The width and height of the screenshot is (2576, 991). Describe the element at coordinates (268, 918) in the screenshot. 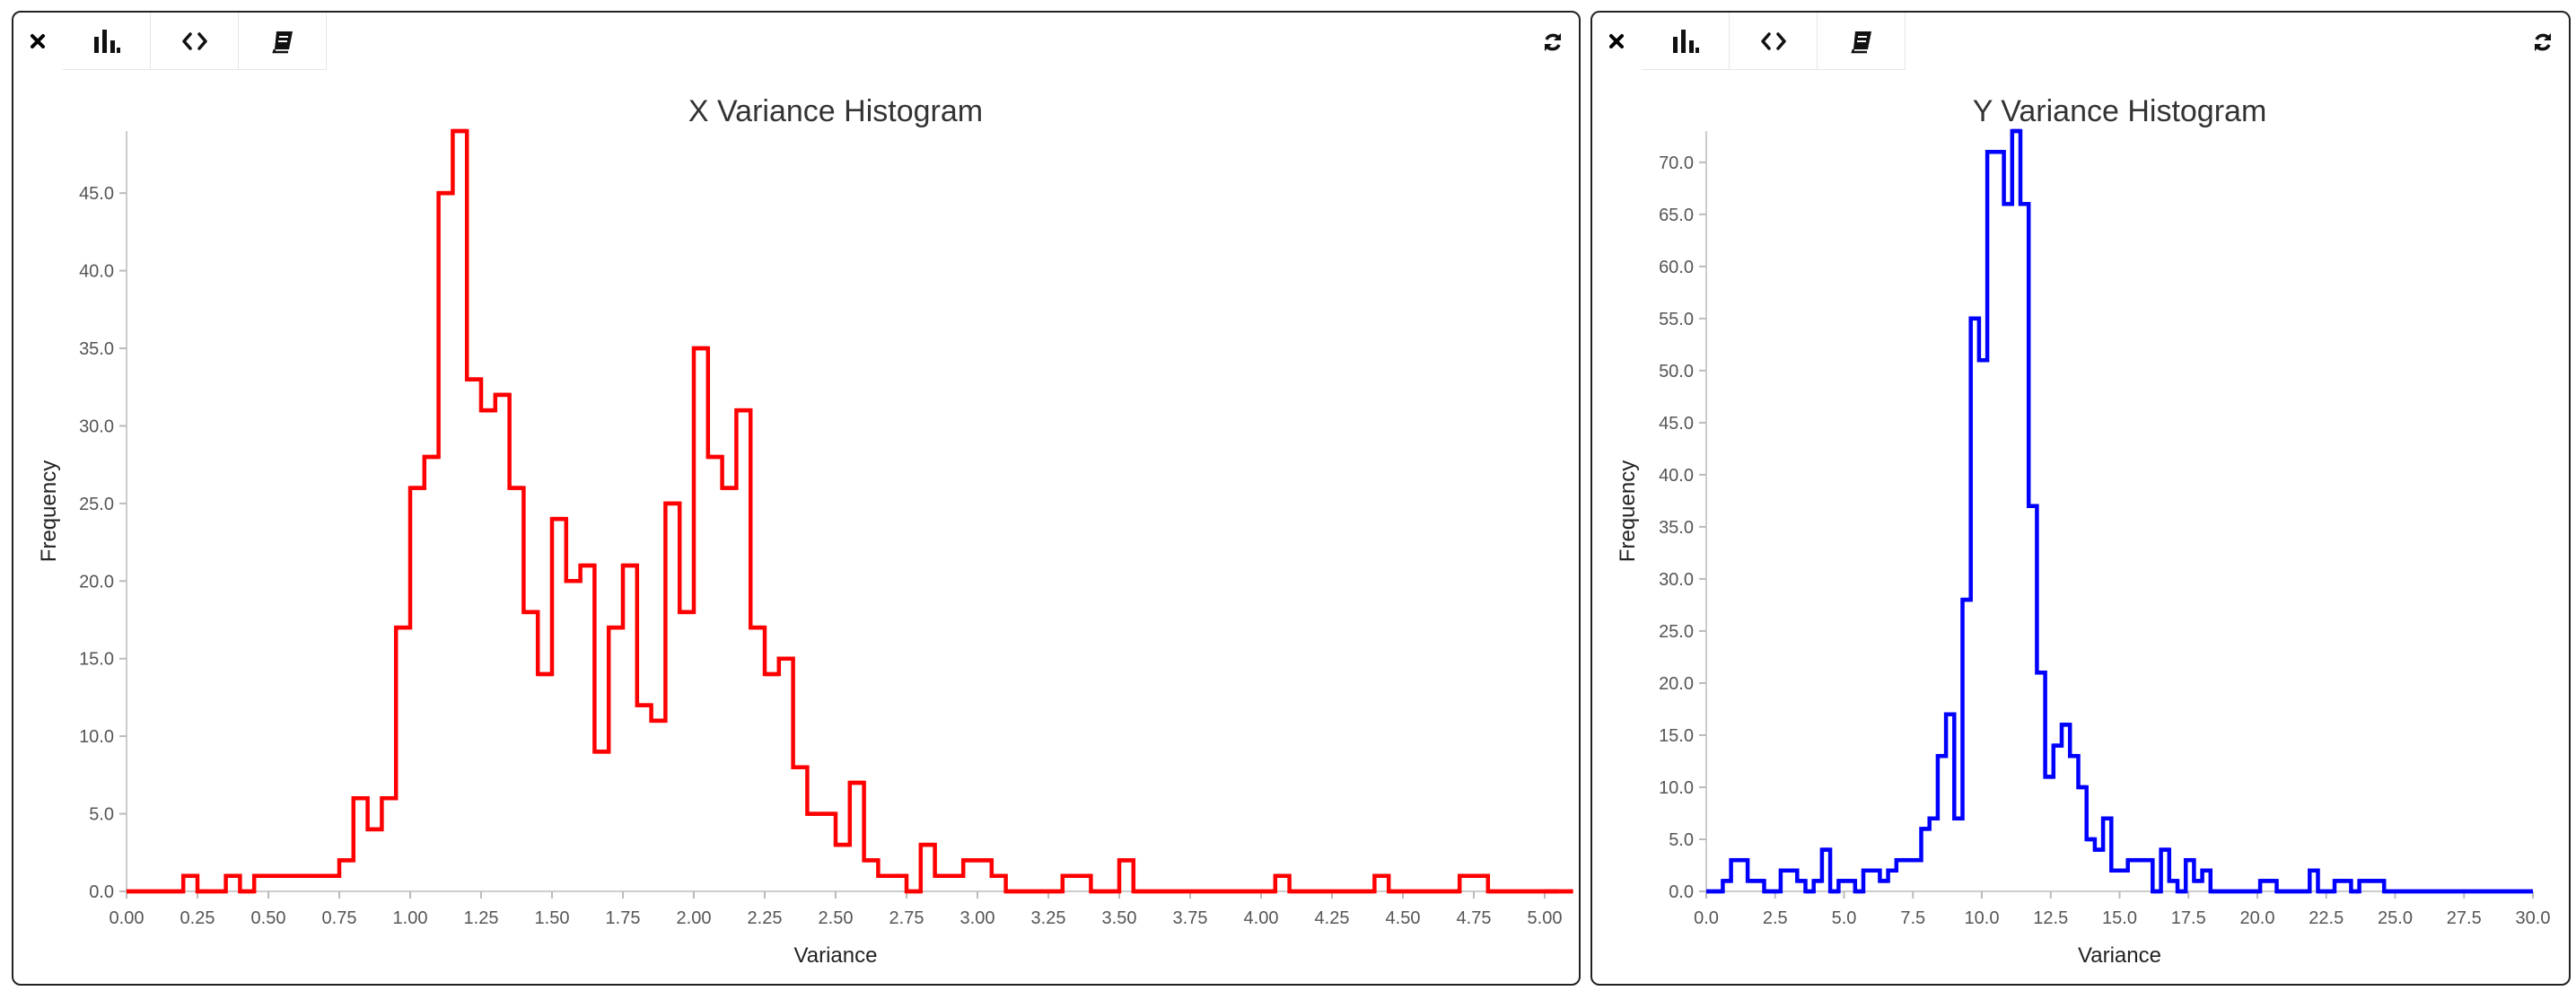

I see `x-tick-label: 0.50` at that location.